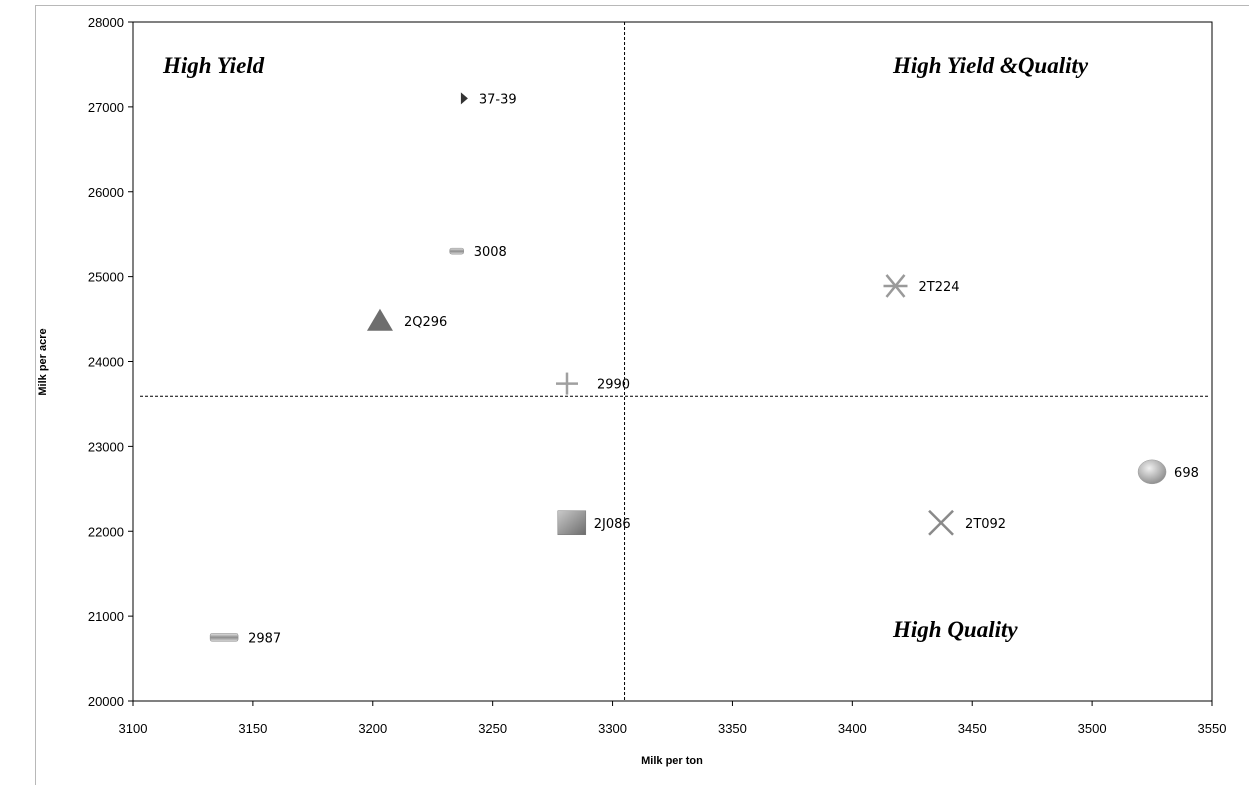  I want to click on y-tick-label: 25000, so click(106, 277).